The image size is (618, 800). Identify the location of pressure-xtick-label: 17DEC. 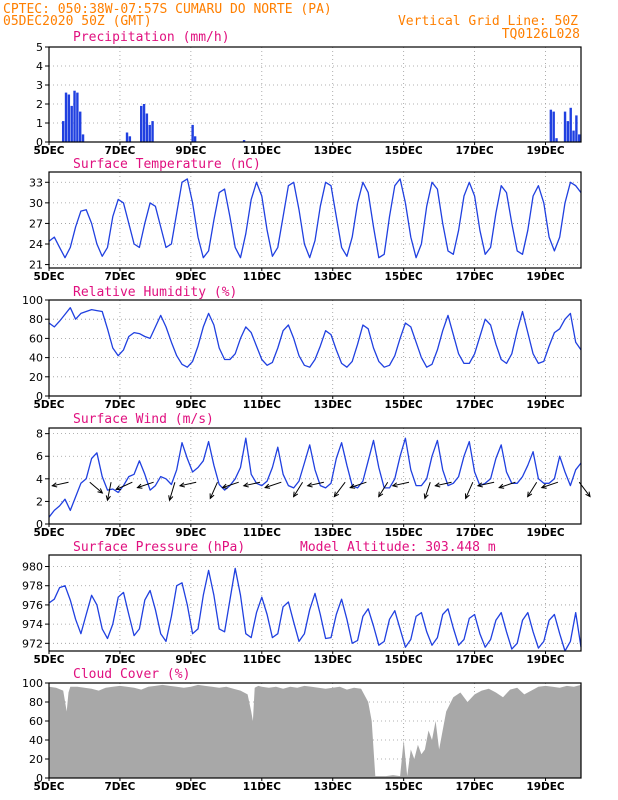
(474, 660).